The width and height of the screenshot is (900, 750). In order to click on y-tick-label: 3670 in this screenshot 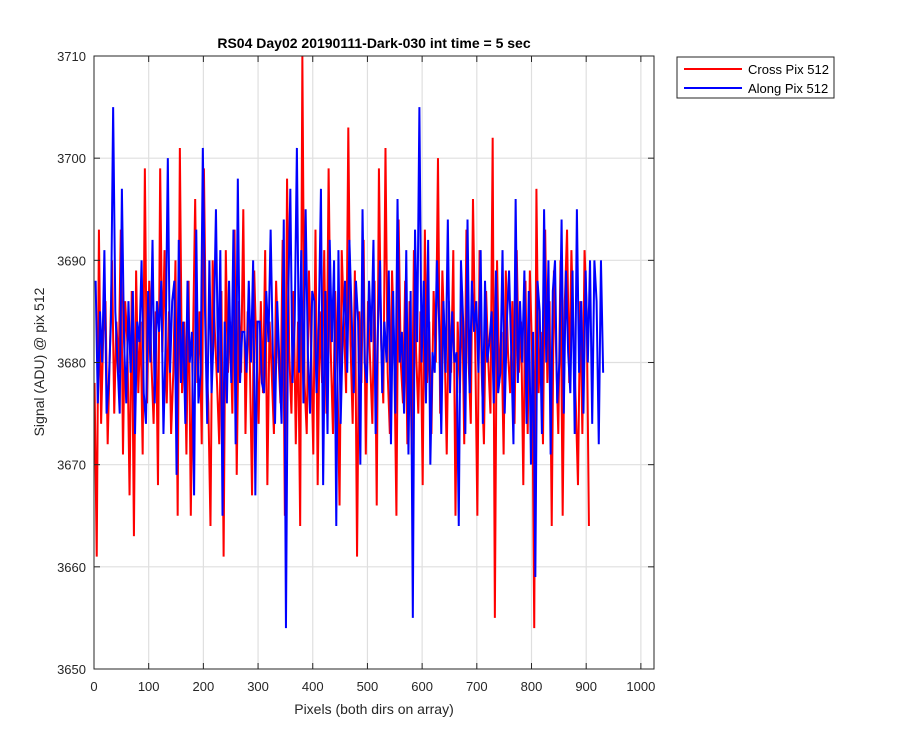, I will do `click(71, 465)`.